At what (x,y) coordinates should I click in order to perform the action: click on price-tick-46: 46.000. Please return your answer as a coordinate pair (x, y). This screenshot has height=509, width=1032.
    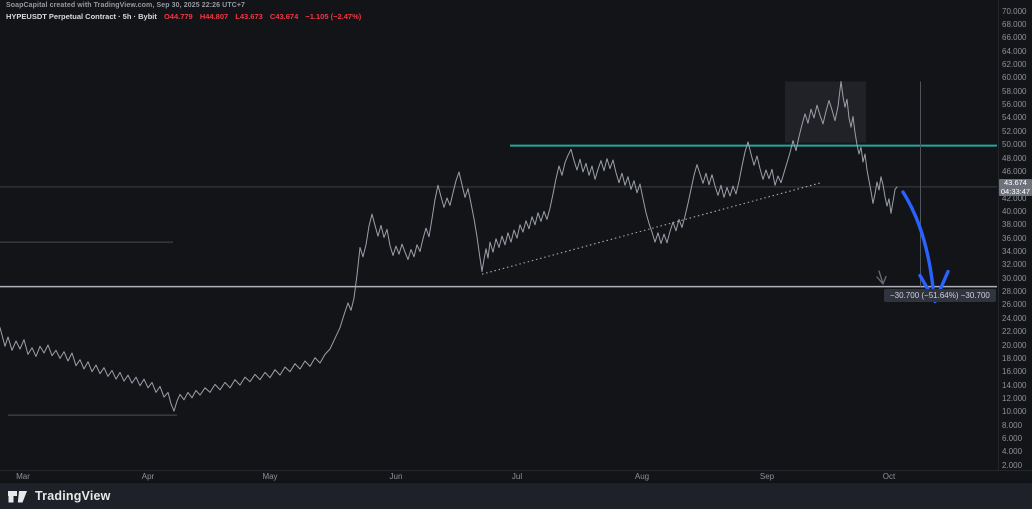
    Looking at the image, I should click on (1014, 171).